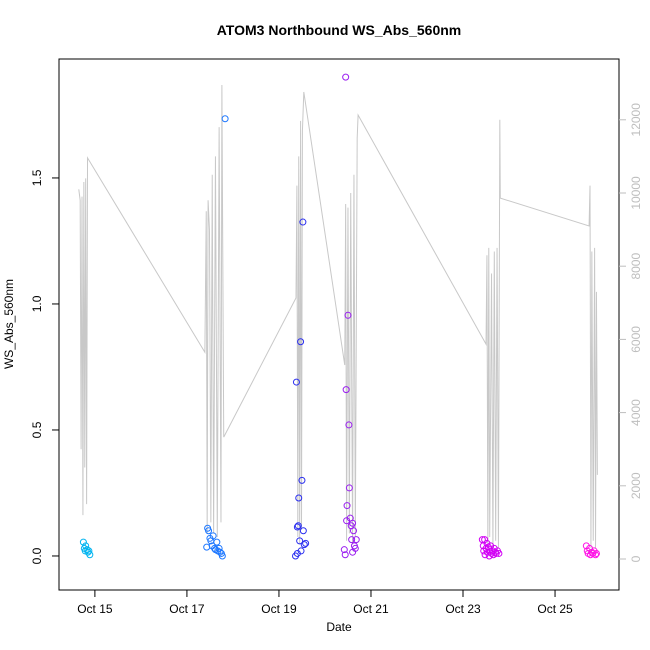 Image resolution: width=650 pixels, height=650 pixels. I want to click on y2-tick-label: 10000, so click(636, 193).